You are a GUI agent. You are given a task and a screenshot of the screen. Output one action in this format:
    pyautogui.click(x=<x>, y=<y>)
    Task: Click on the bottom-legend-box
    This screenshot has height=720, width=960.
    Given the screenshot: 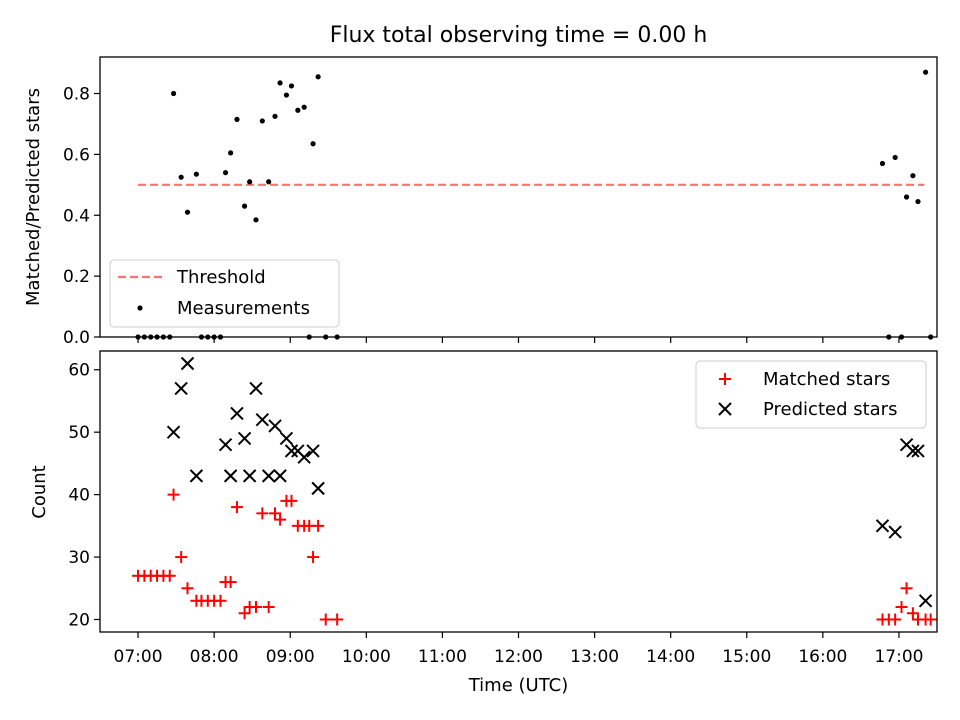 What is the action you would take?
    pyautogui.click(x=811, y=394)
    